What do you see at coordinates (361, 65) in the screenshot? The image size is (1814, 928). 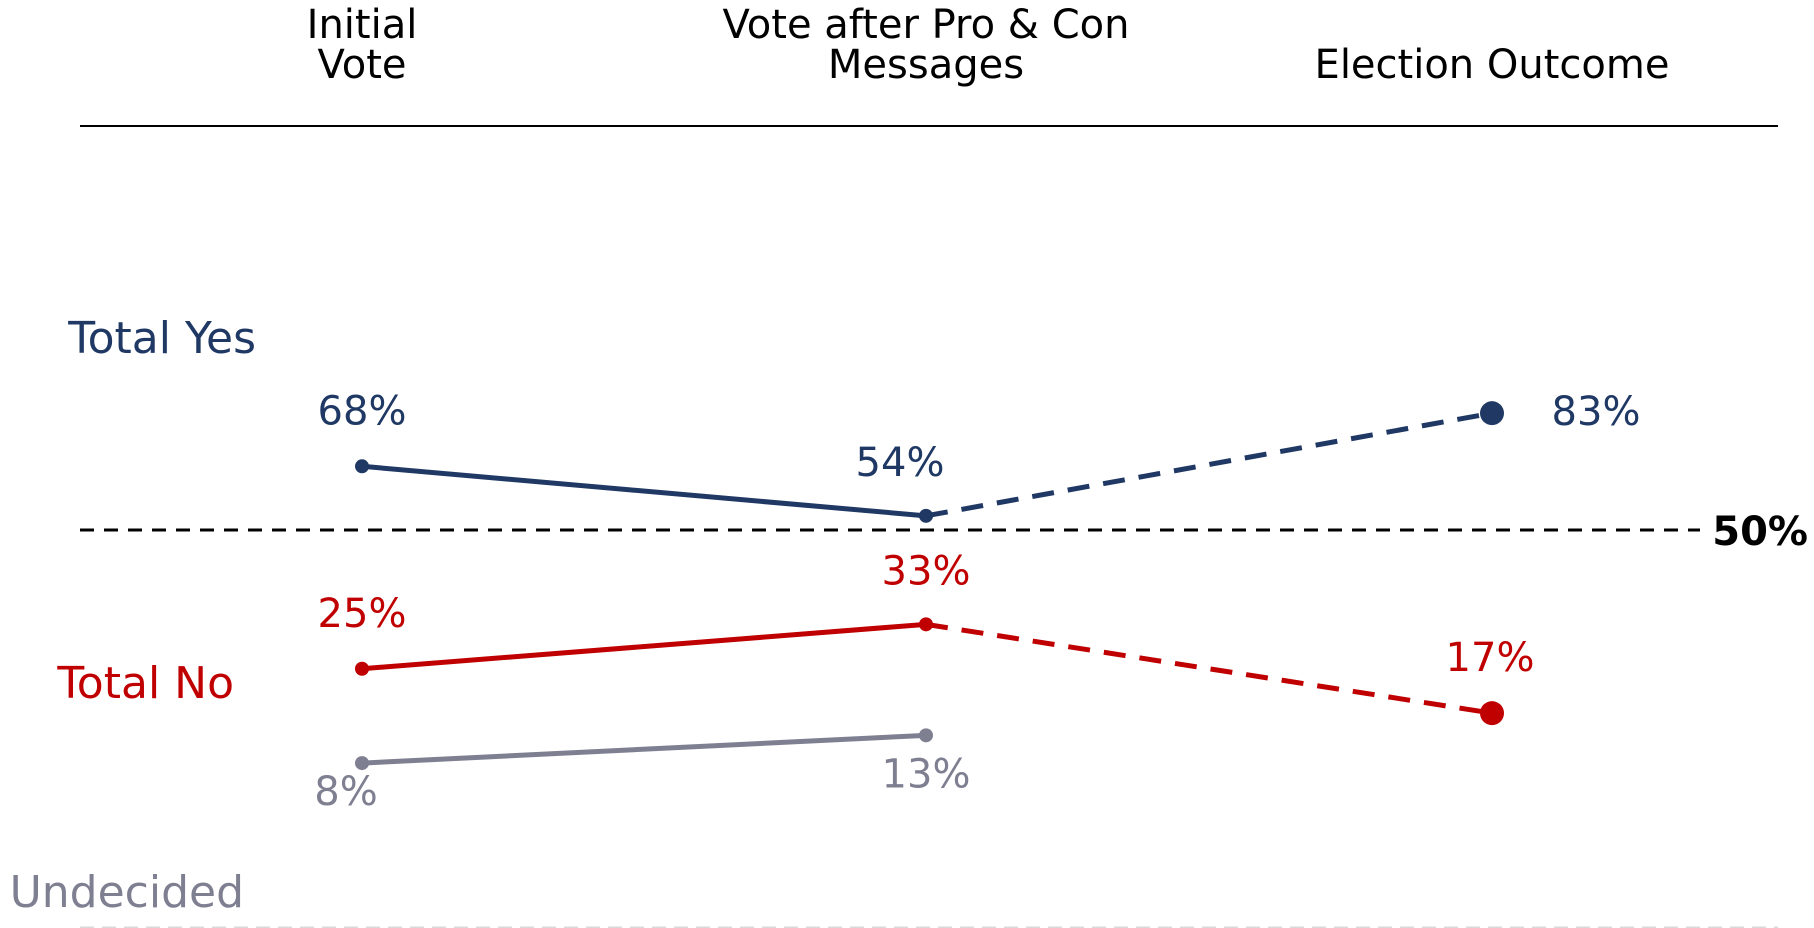 I see `column-header-initial-line-2: Vote` at bounding box center [361, 65].